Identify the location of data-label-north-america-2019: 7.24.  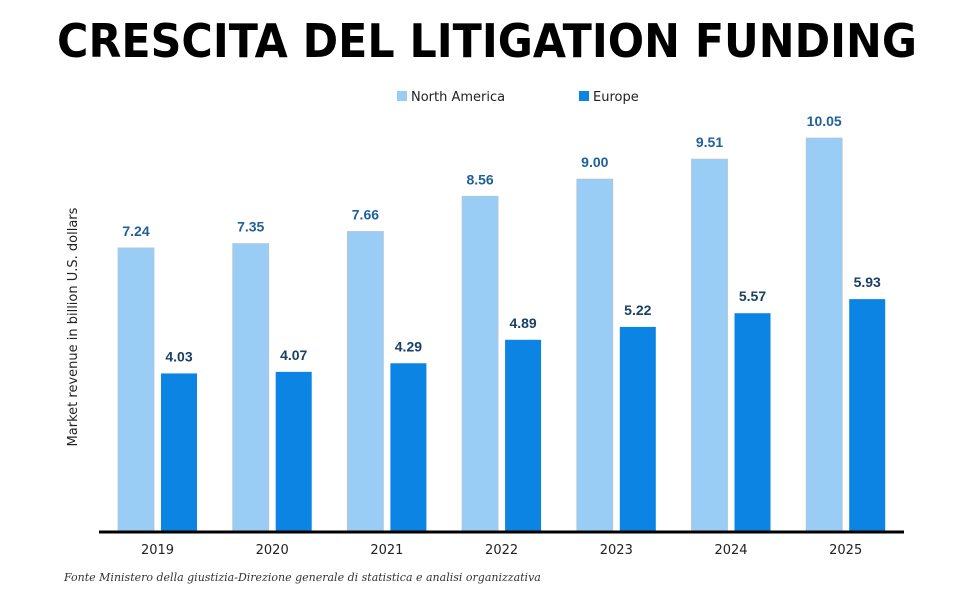
(135, 231).